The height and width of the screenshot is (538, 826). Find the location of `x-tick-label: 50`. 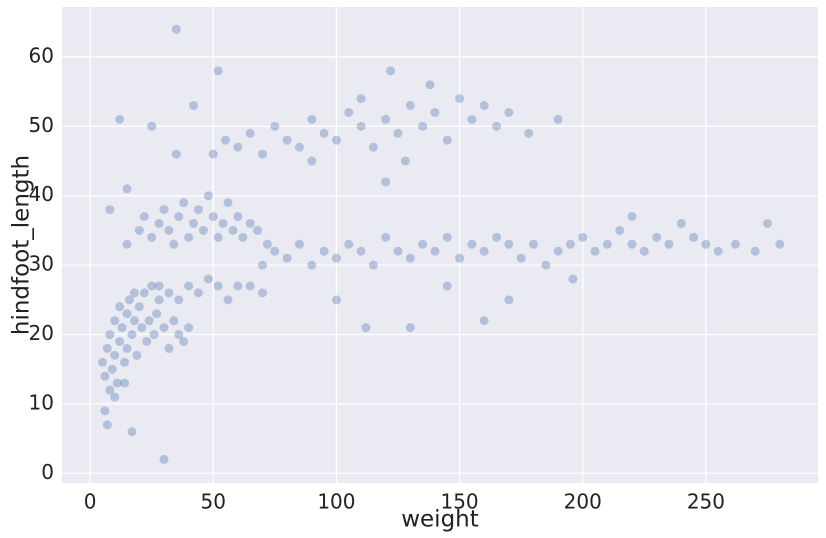

x-tick-label: 50 is located at coordinates (213, 502).